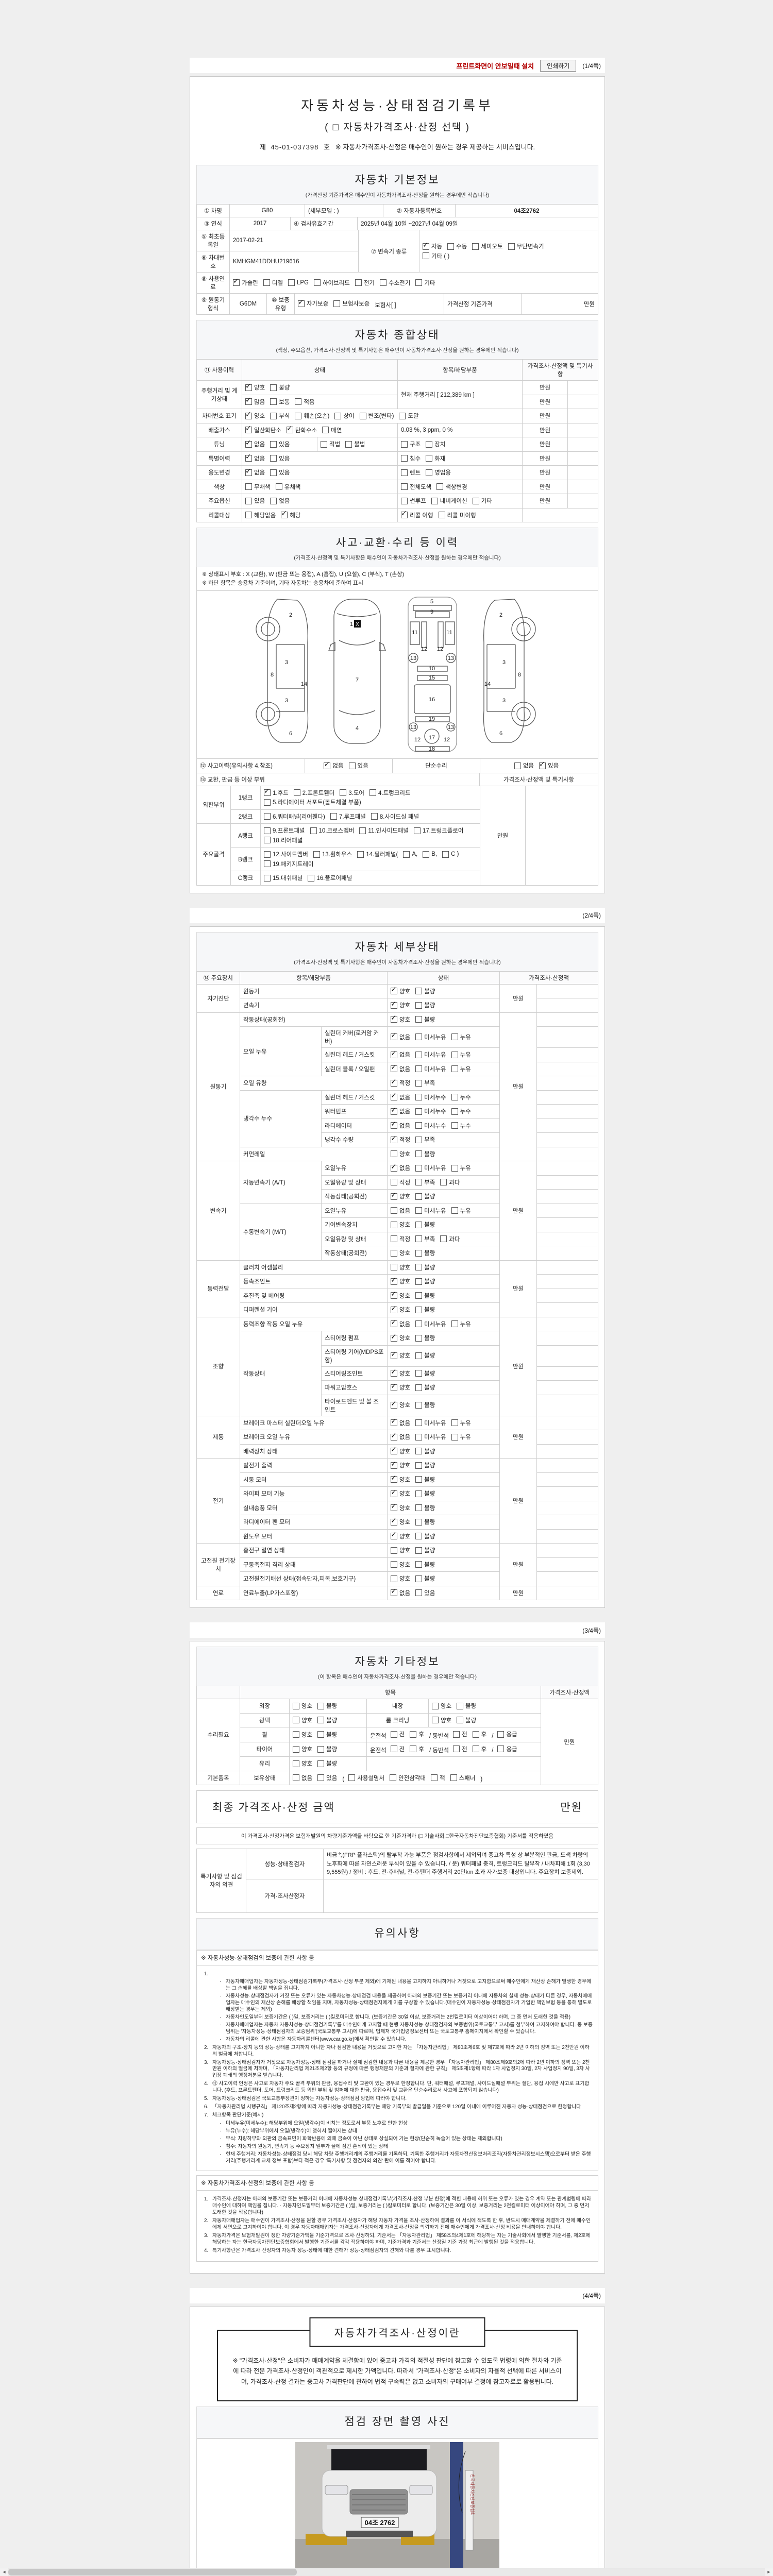  Describe the element at coordinates (332, 830) in the screenshot. I see `checkbox-option: 10.크로스멤버` at that location.